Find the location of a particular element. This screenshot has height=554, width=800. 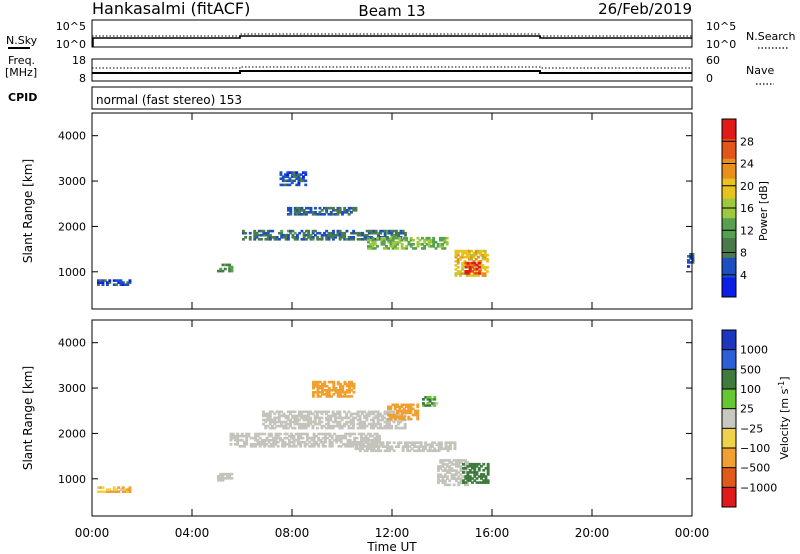

power-colorbar-swatch is located at coordinates (729, 267).